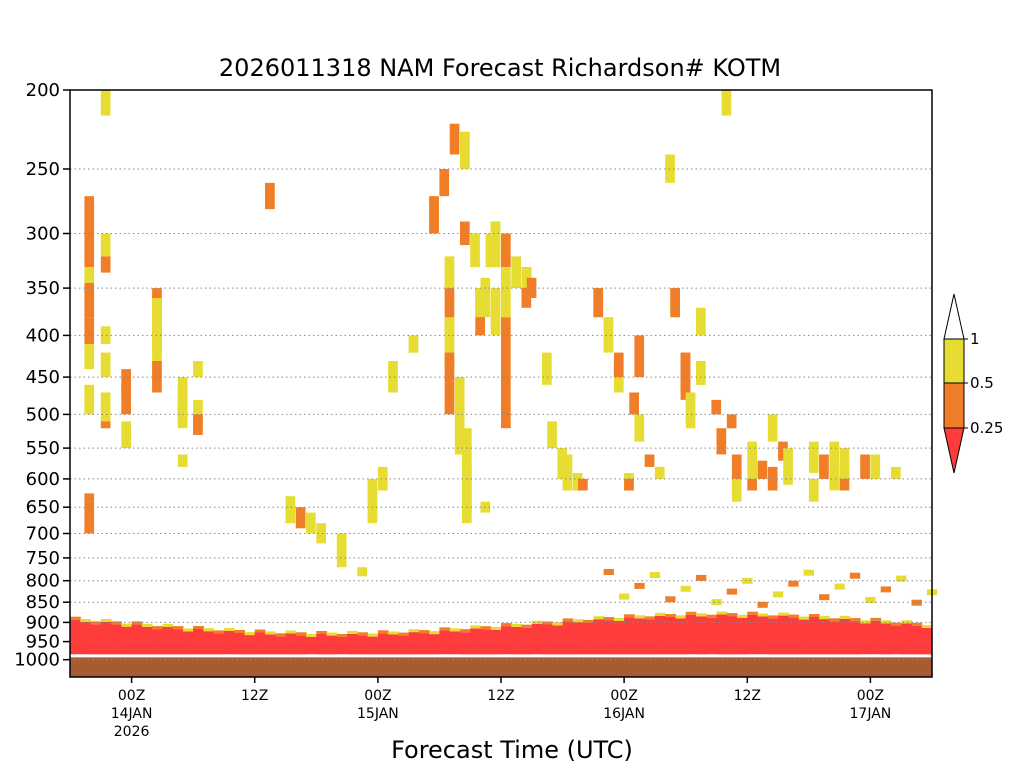 Image resolution: width=1024 pixels, height=768 pixels. What do you see at coordinates (871, 714) in the screenshot?
I see `x-tick-label: 17JAN` at bounding box center [871, 714].